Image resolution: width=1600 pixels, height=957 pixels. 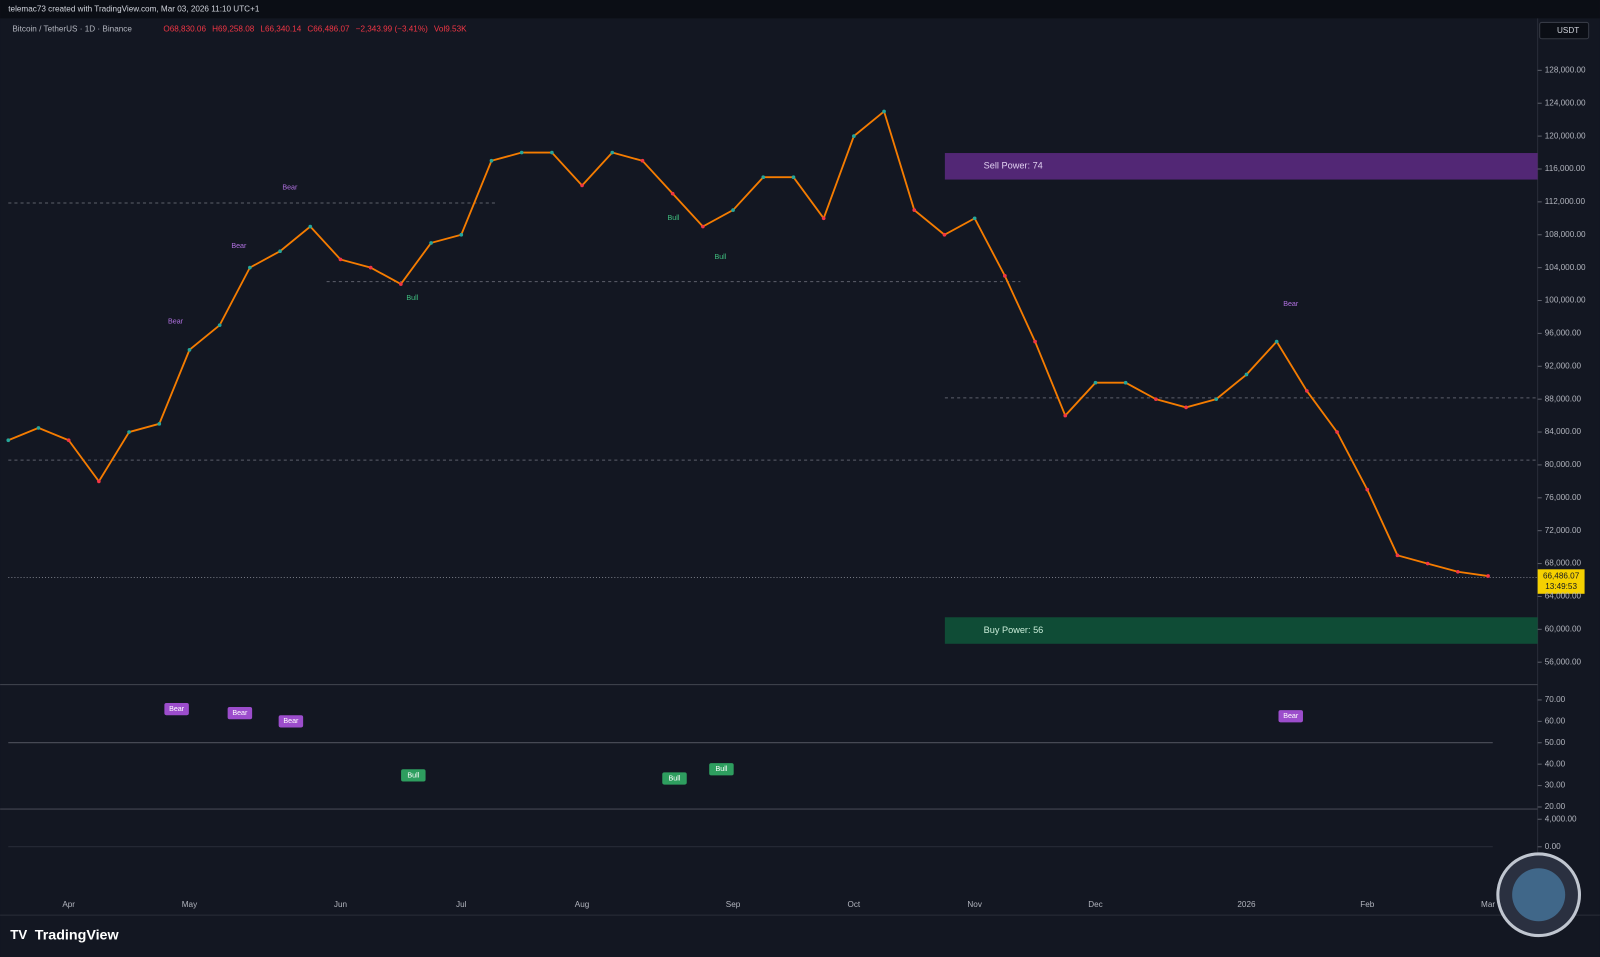 What do you see at coordinates (1563, 333) in the screenshot?
I see `y-tick-label: 96,000.00` at bounding box center [1563, 333].